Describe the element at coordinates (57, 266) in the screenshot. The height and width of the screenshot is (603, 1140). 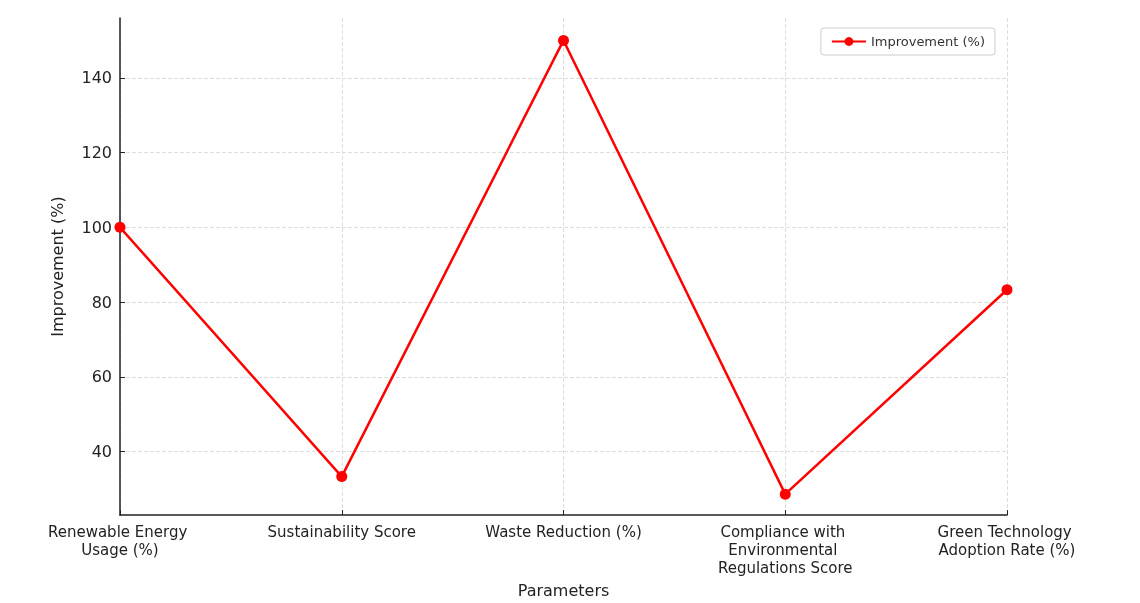
I see `y-axis-title: Improvement (%)` at that location.